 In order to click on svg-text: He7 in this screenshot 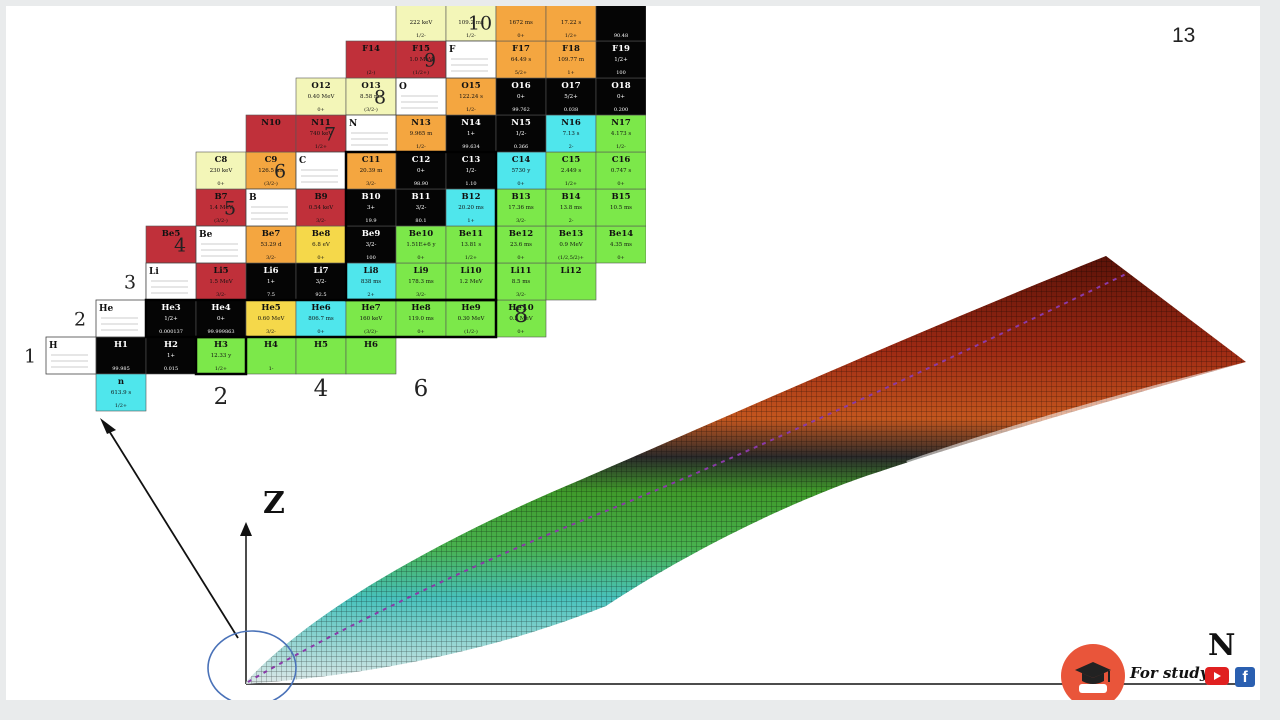, I will do `click(370, 308)`.